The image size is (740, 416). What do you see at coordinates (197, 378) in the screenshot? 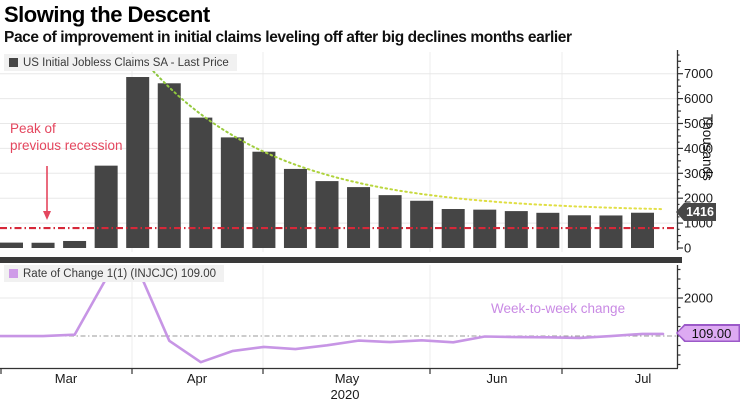
I see `x-axis-month-label: Apr` at bounding box center [197, 378].